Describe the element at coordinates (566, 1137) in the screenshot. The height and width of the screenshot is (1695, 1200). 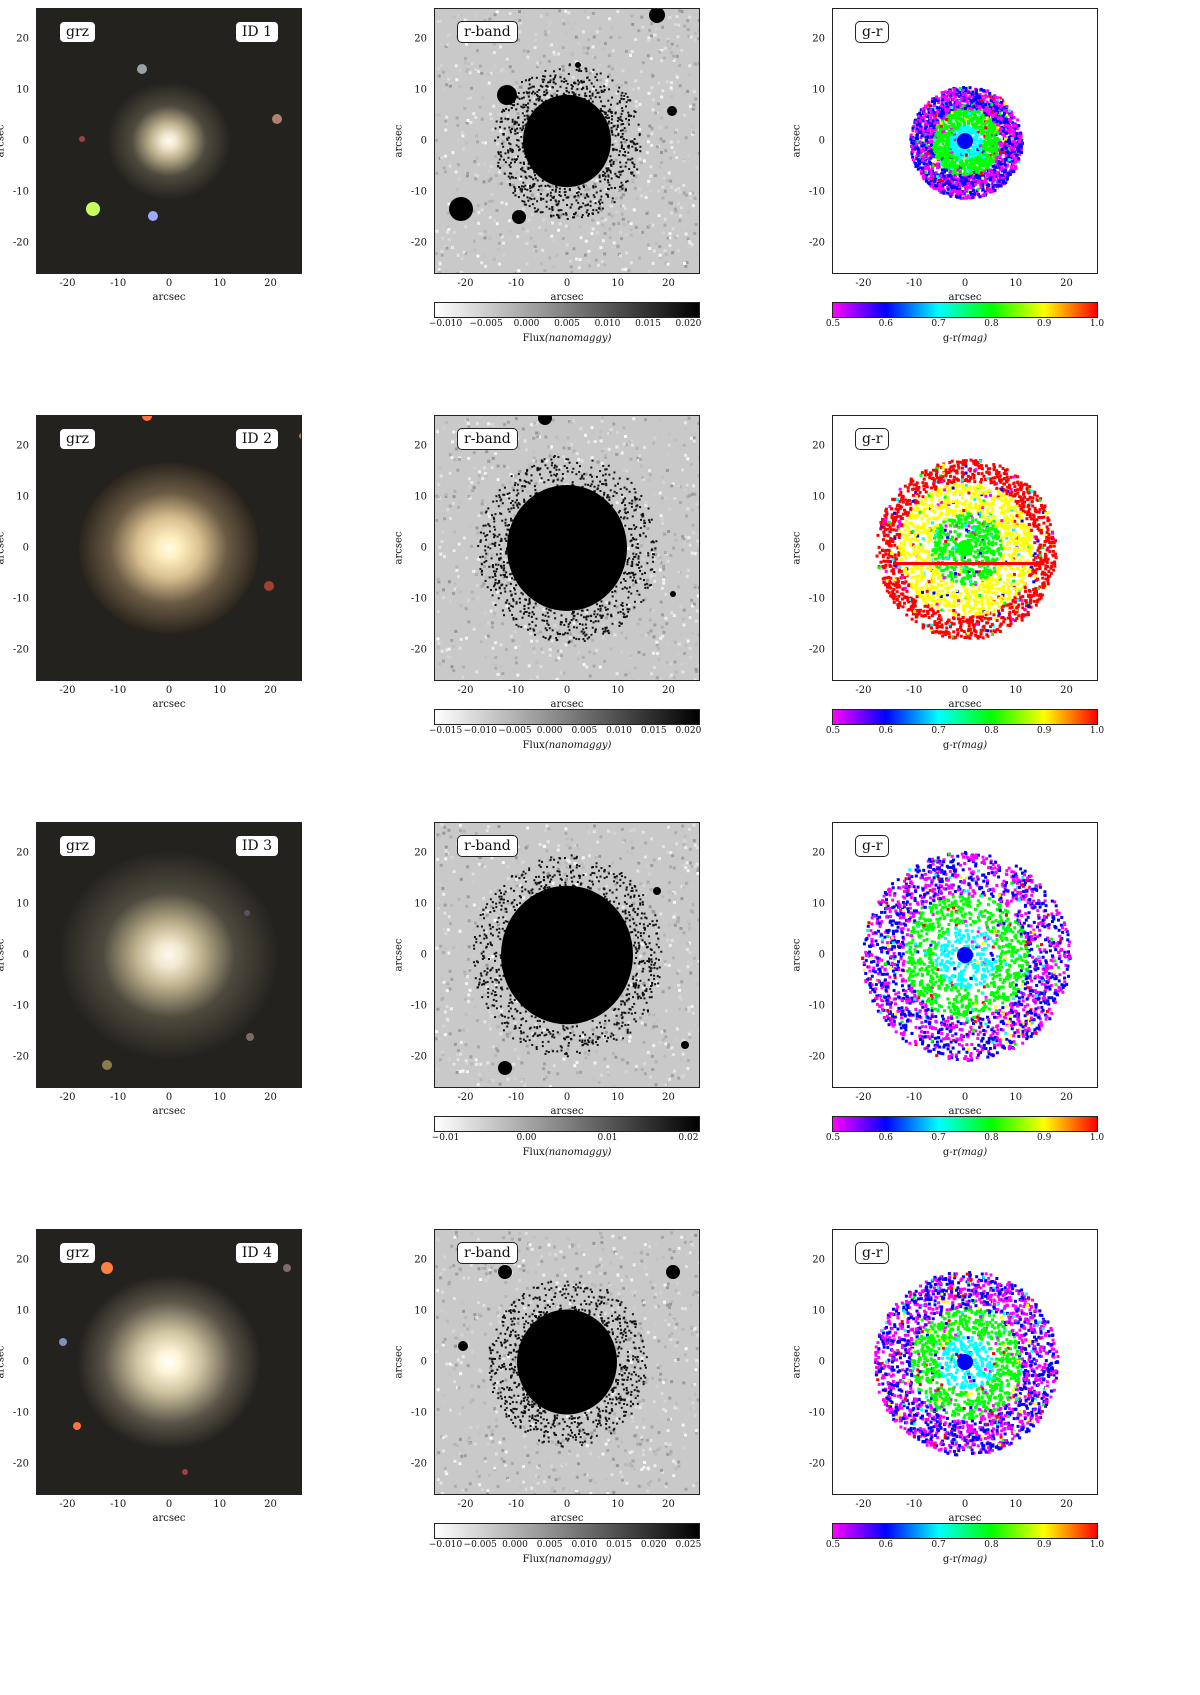
I see `flux-colorbar: −0.01 0.00 0.01 0.02 Flux(nanomaggy)` at that location.